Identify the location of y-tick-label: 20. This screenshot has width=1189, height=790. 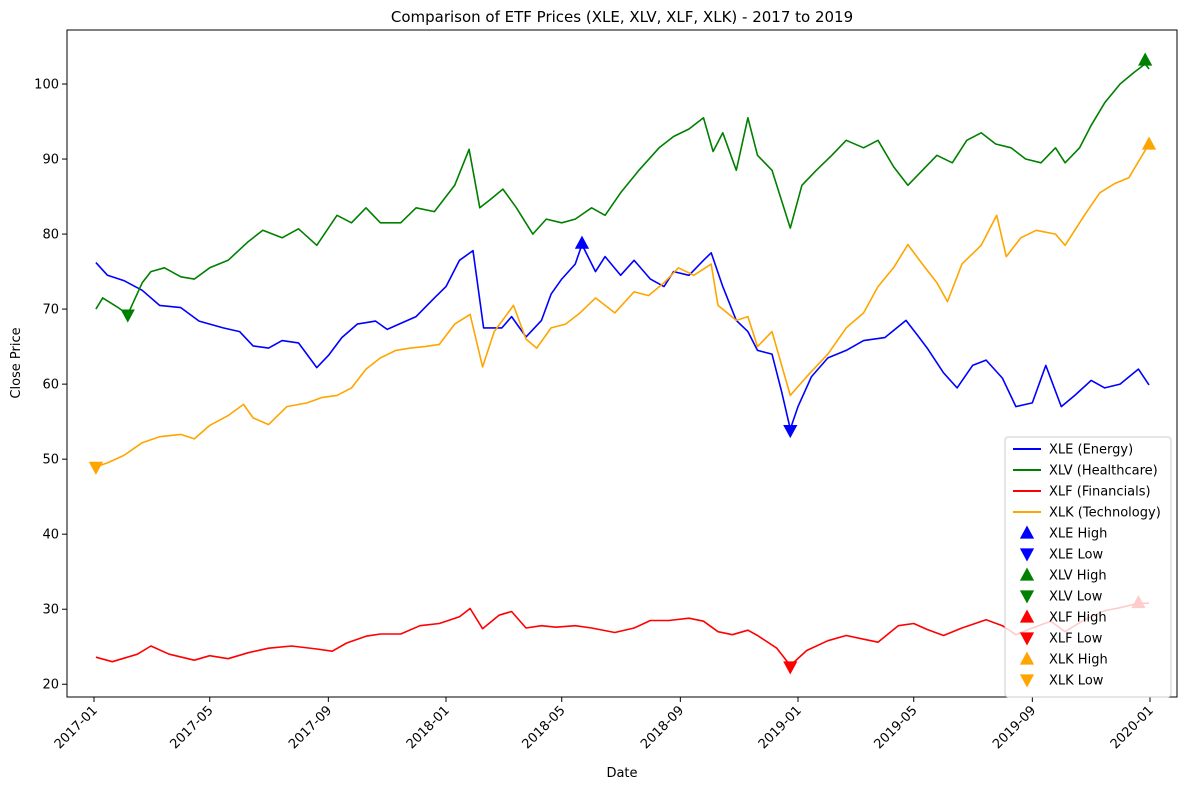
(50, 685).